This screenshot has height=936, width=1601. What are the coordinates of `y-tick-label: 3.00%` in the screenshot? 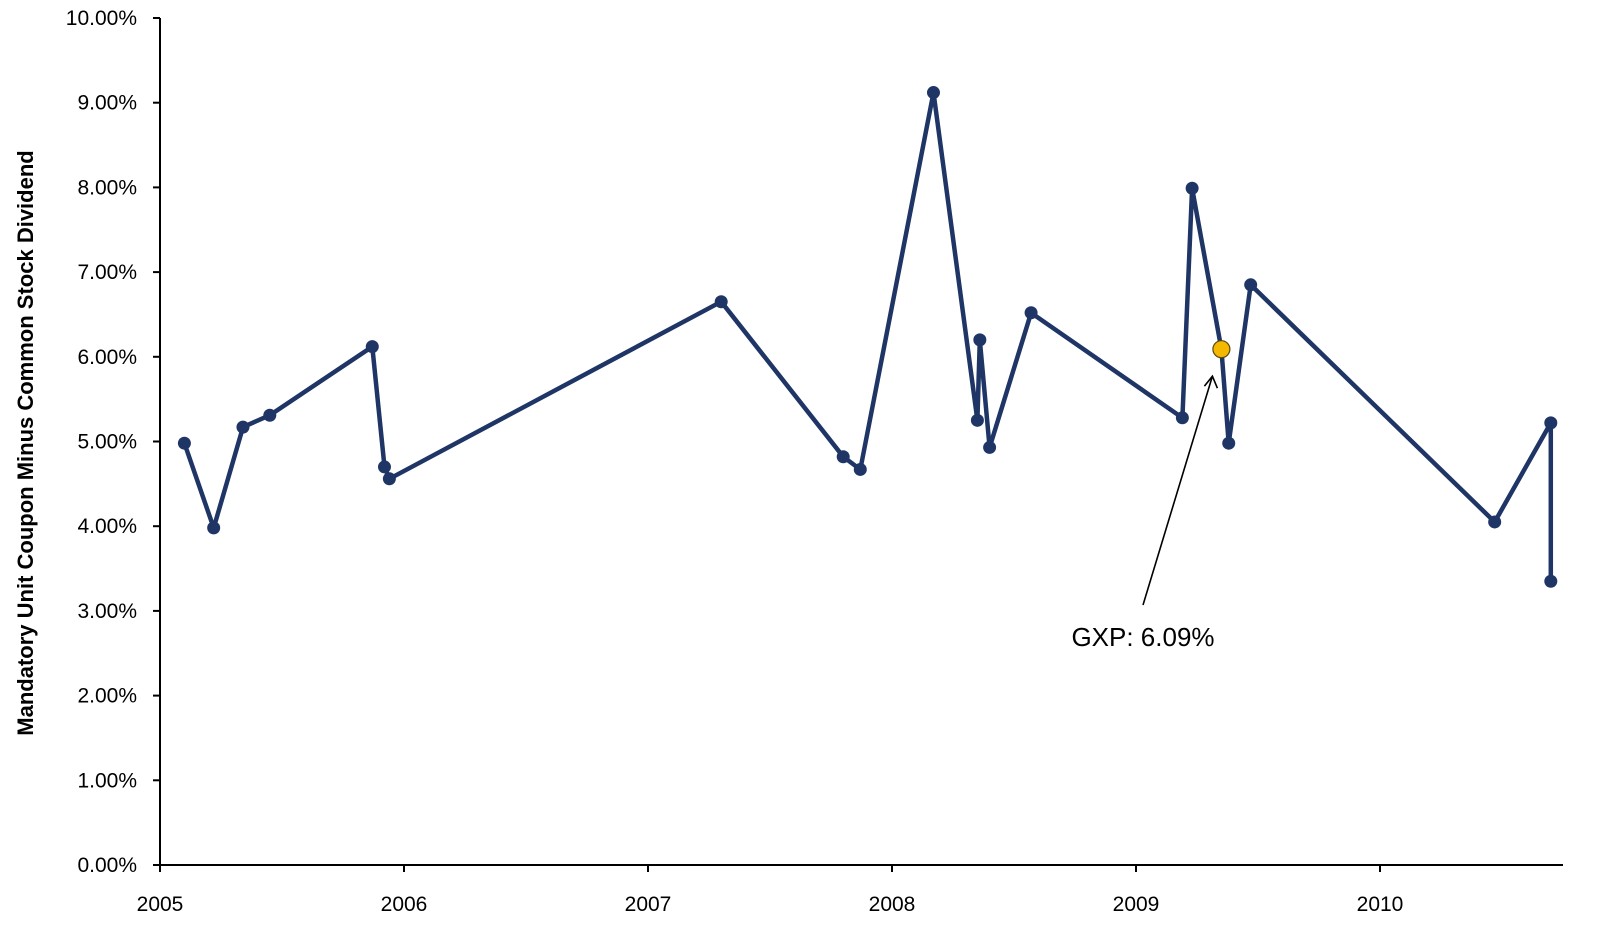 It's located at (107, 611).